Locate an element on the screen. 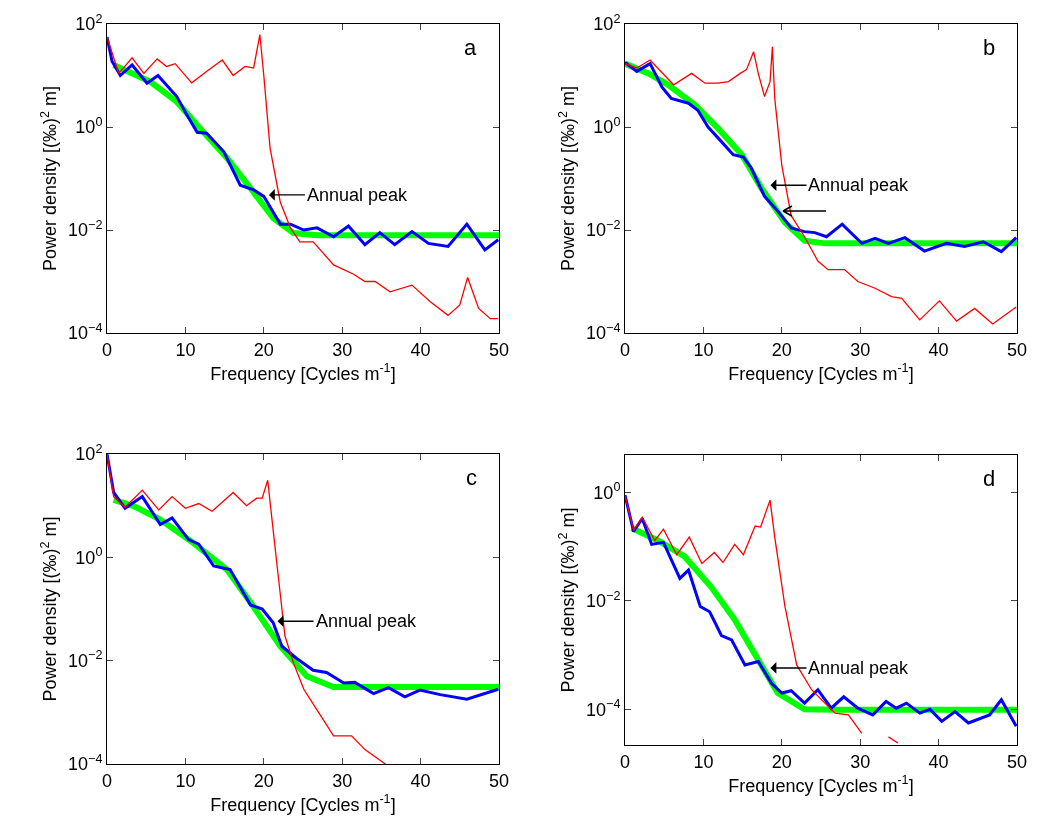  annotation: d is located at coordinates (989, 478).